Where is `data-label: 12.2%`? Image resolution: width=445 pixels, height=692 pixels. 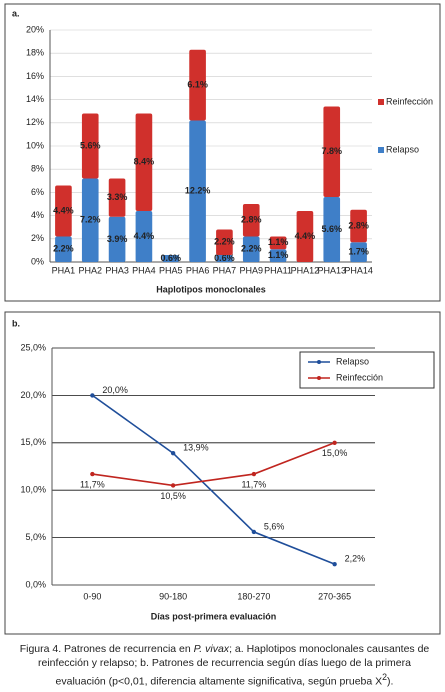 data-label: 12.2% is located at coordinates (198, 191).